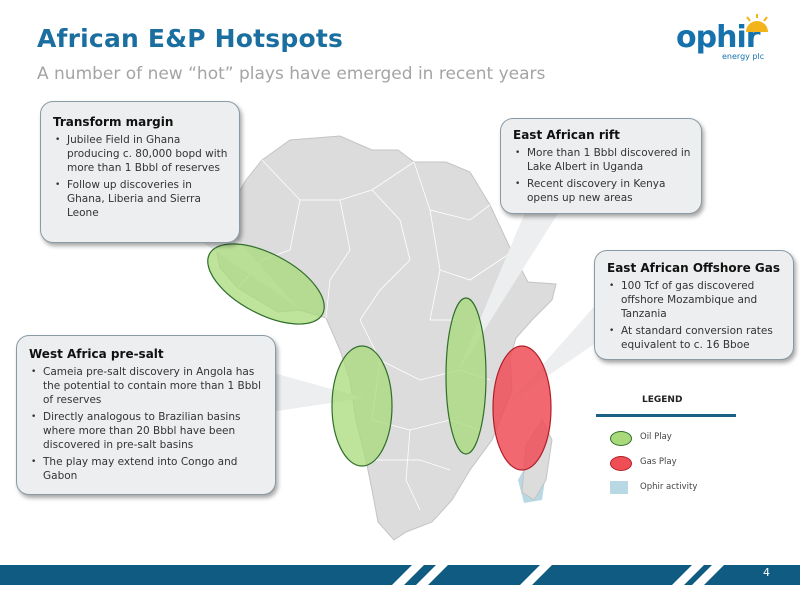  Describe the element at coordinates (509, 291) in the screenshot. I see `rift-callout-pointer` at that location.